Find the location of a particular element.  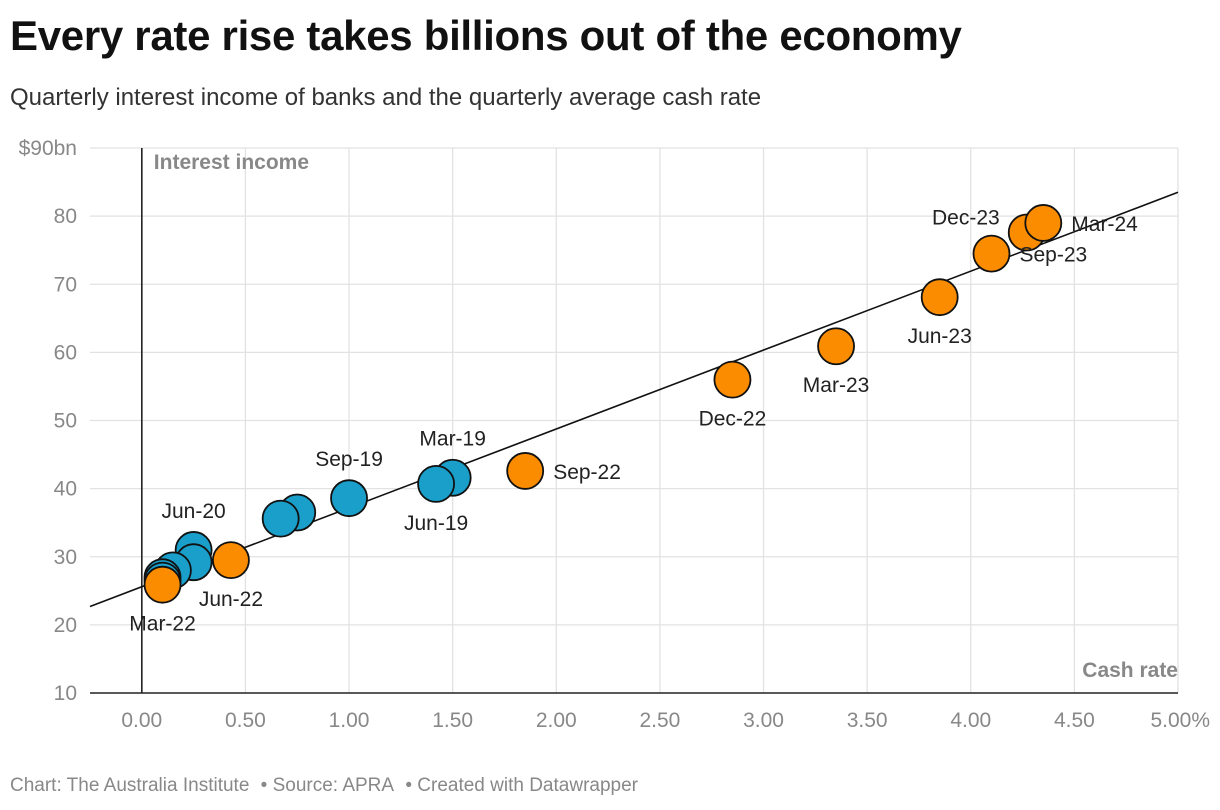

y-tick-label: 50 is located at coordinates (65, 421).